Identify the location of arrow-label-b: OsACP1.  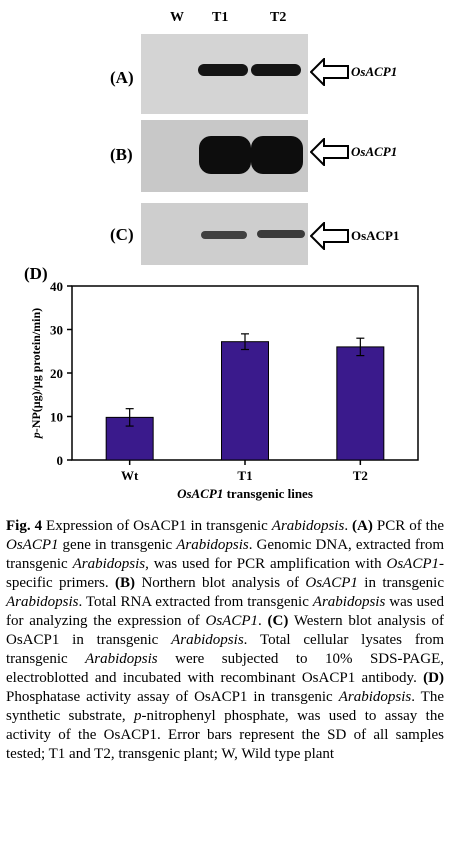
(374, 151).